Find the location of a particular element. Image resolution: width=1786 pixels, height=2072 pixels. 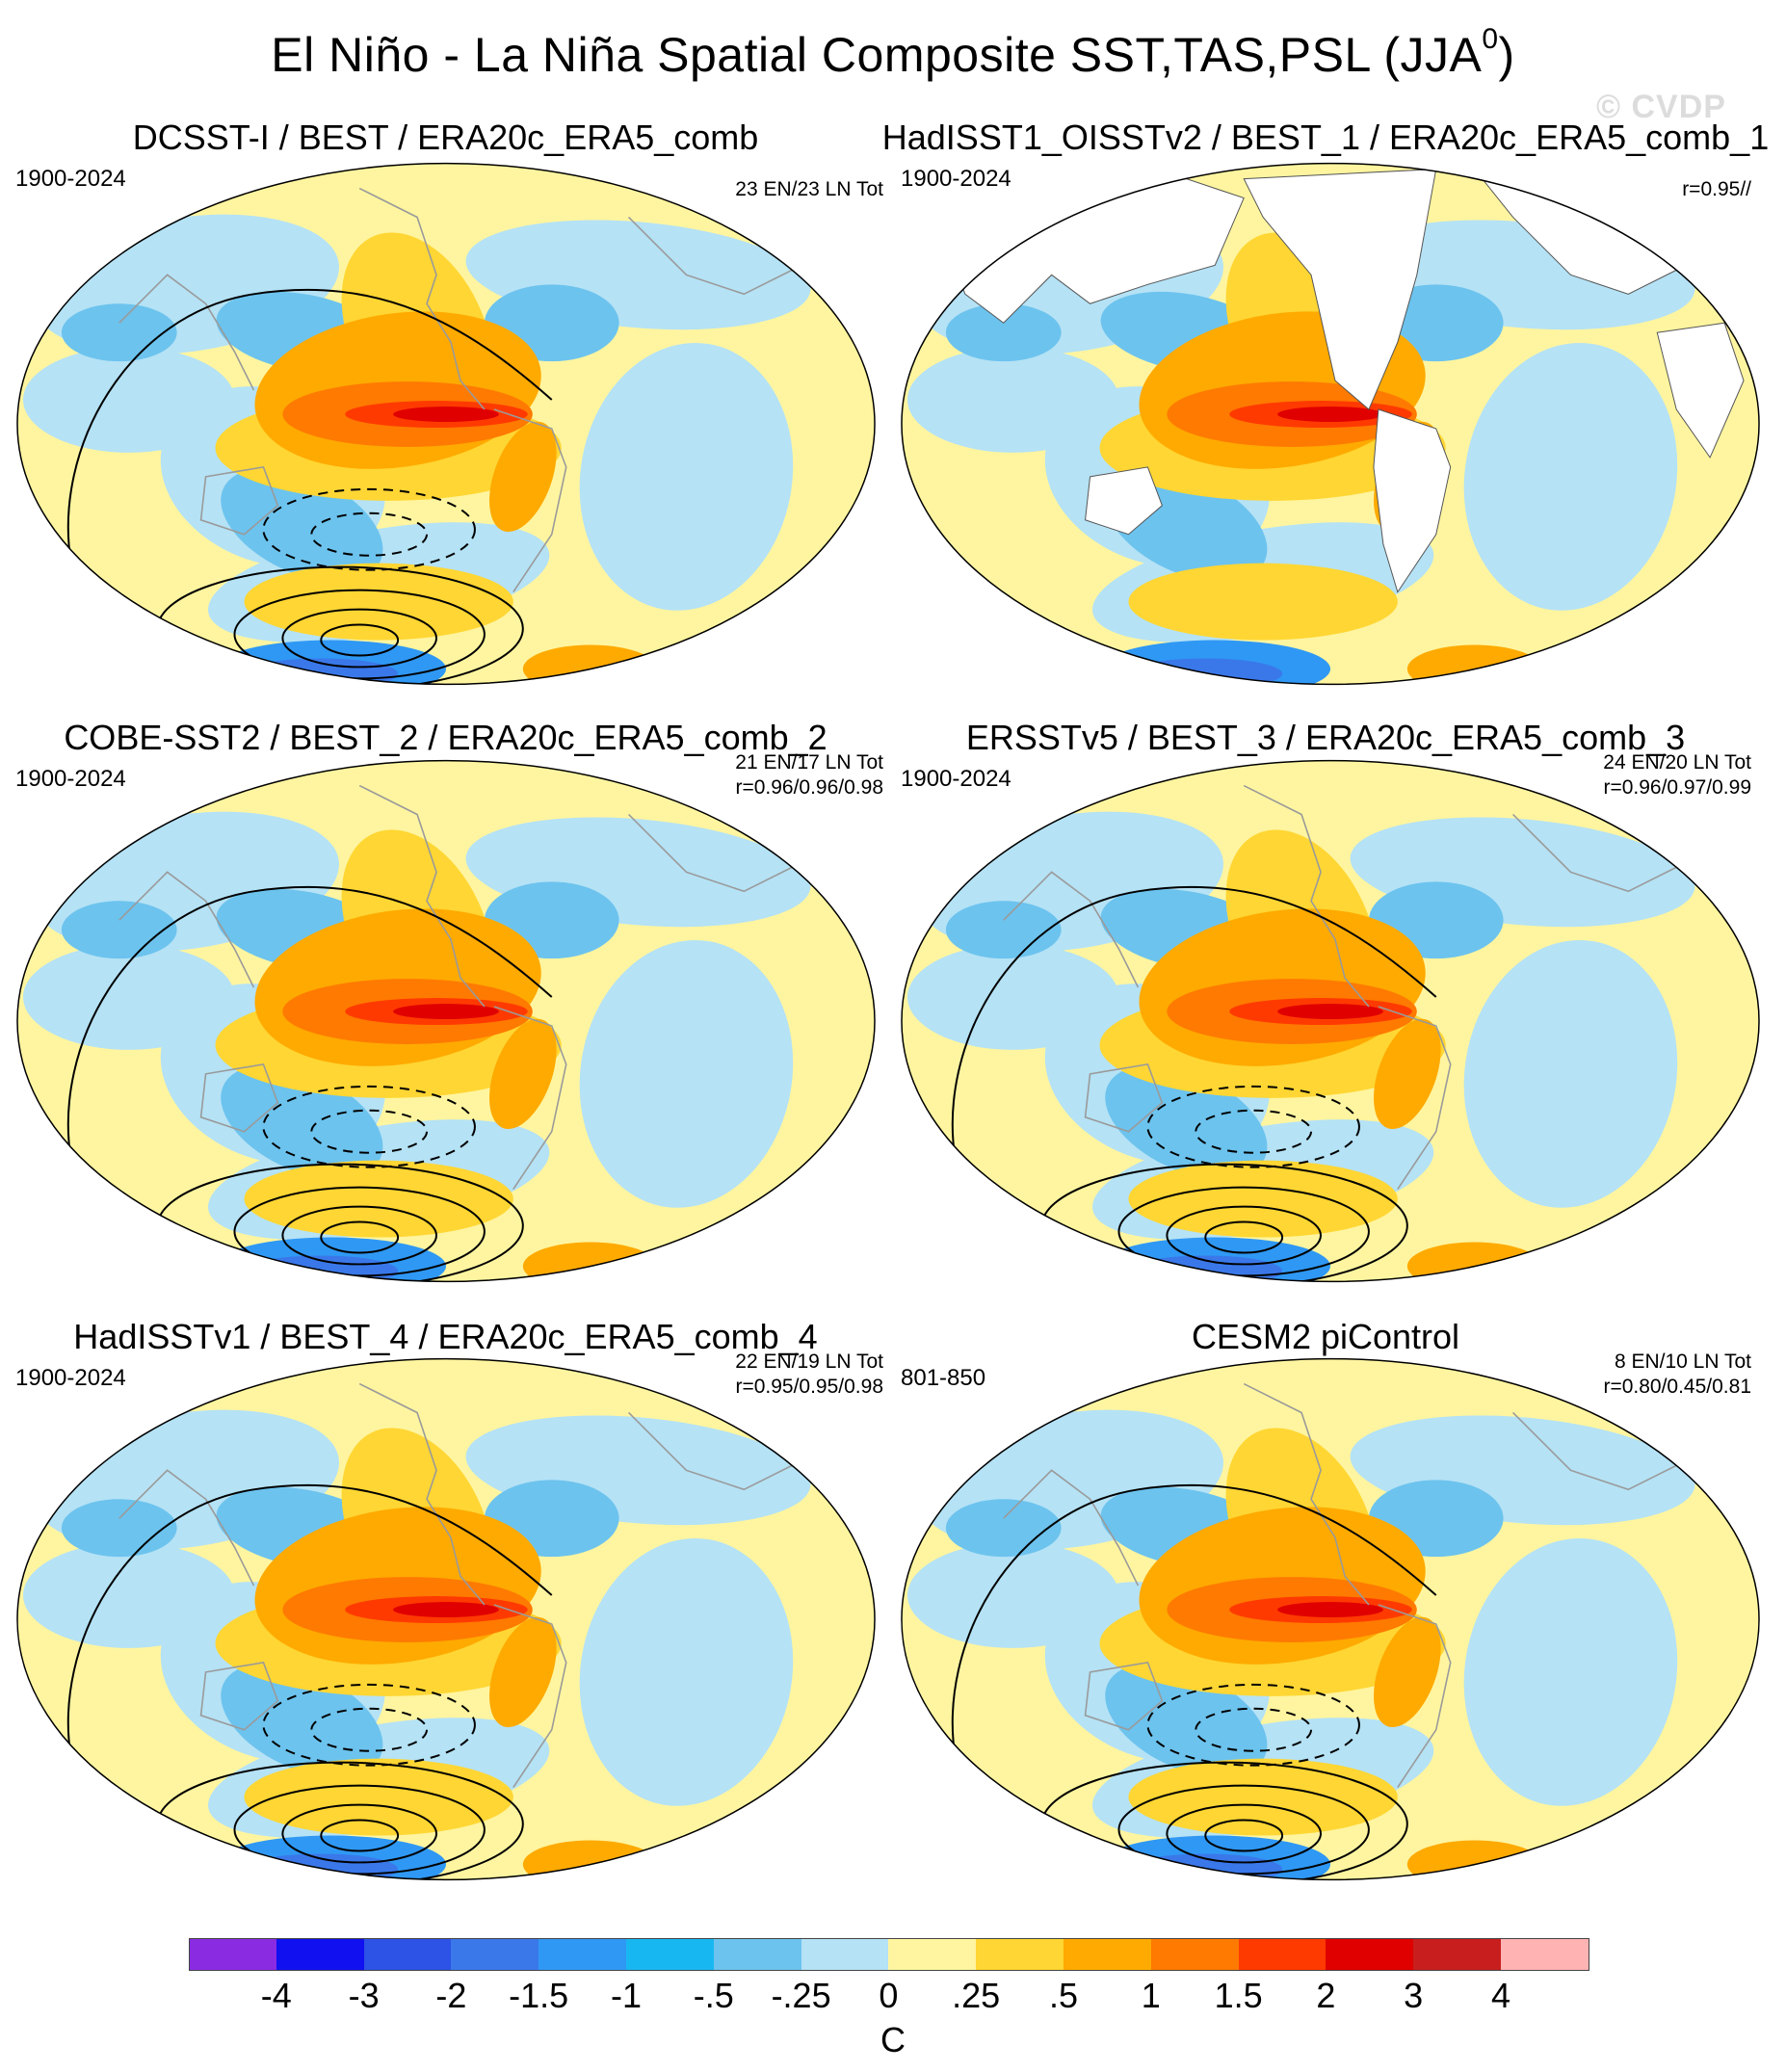

panel-3-title: COBE-SST2 / BEST_2 / ERA20c_ERA5_comb_2 is located at coordinates (446, 738).